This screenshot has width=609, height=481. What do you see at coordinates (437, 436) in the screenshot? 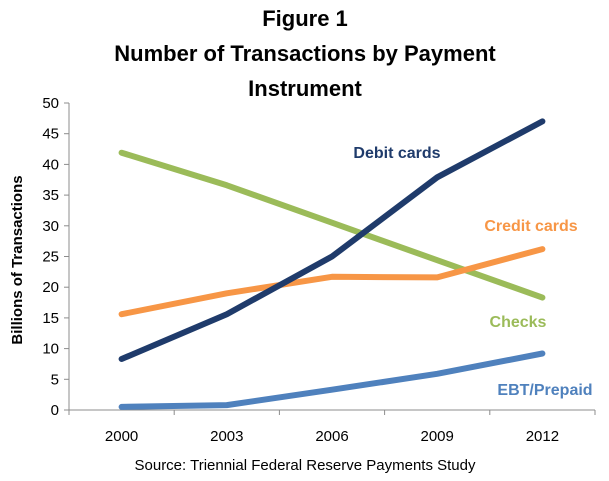
I see `x-tick-label: 2009` at bounding box center [437, 436].